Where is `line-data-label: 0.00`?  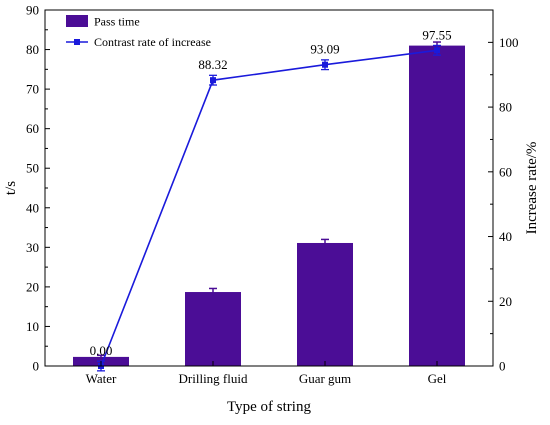
line-data-label: 0.00 is located at coordinates (101, 350).